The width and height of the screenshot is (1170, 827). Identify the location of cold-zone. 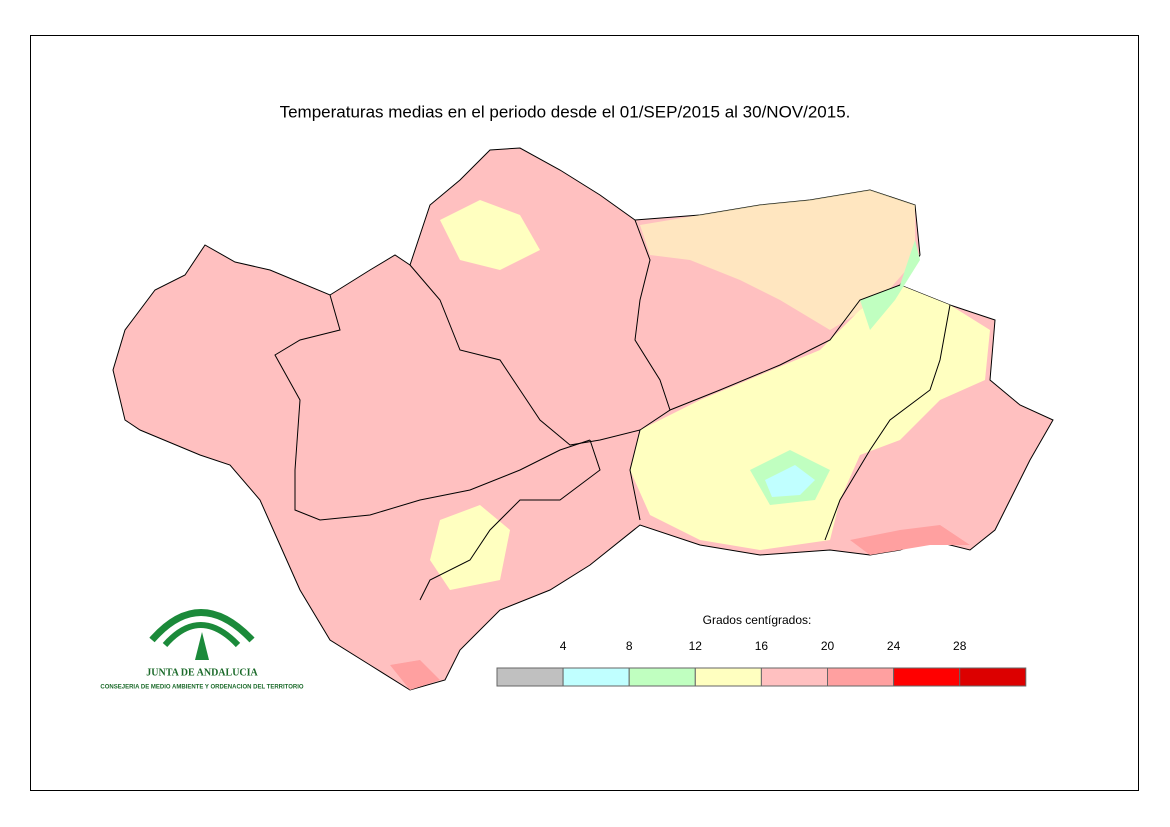
(790, 481).